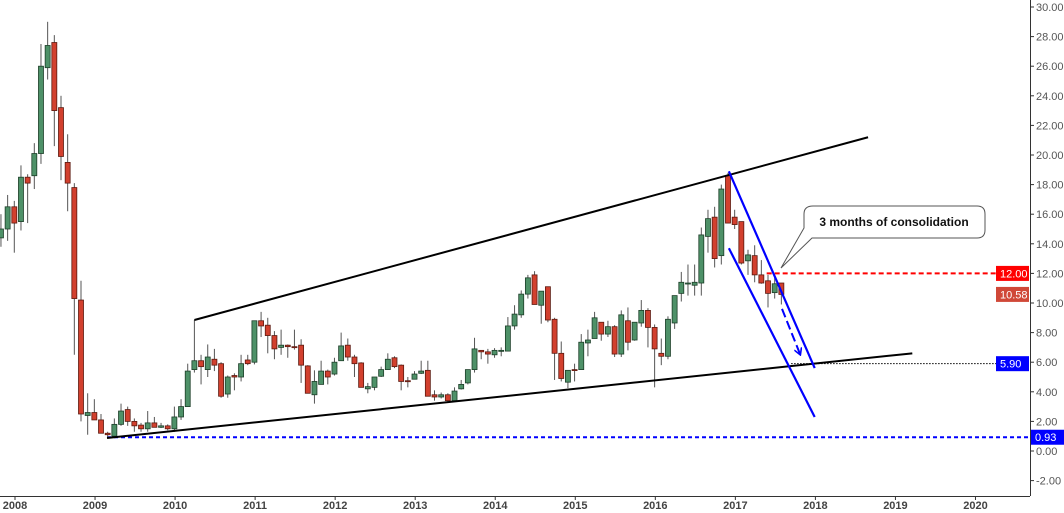 The height and width of the screenshot is (513, 1064). What do you see at coordinates (1050, 97) in the screenshot?
I see `y-tick-label: 24.00` at bounding box center [1050, 97].